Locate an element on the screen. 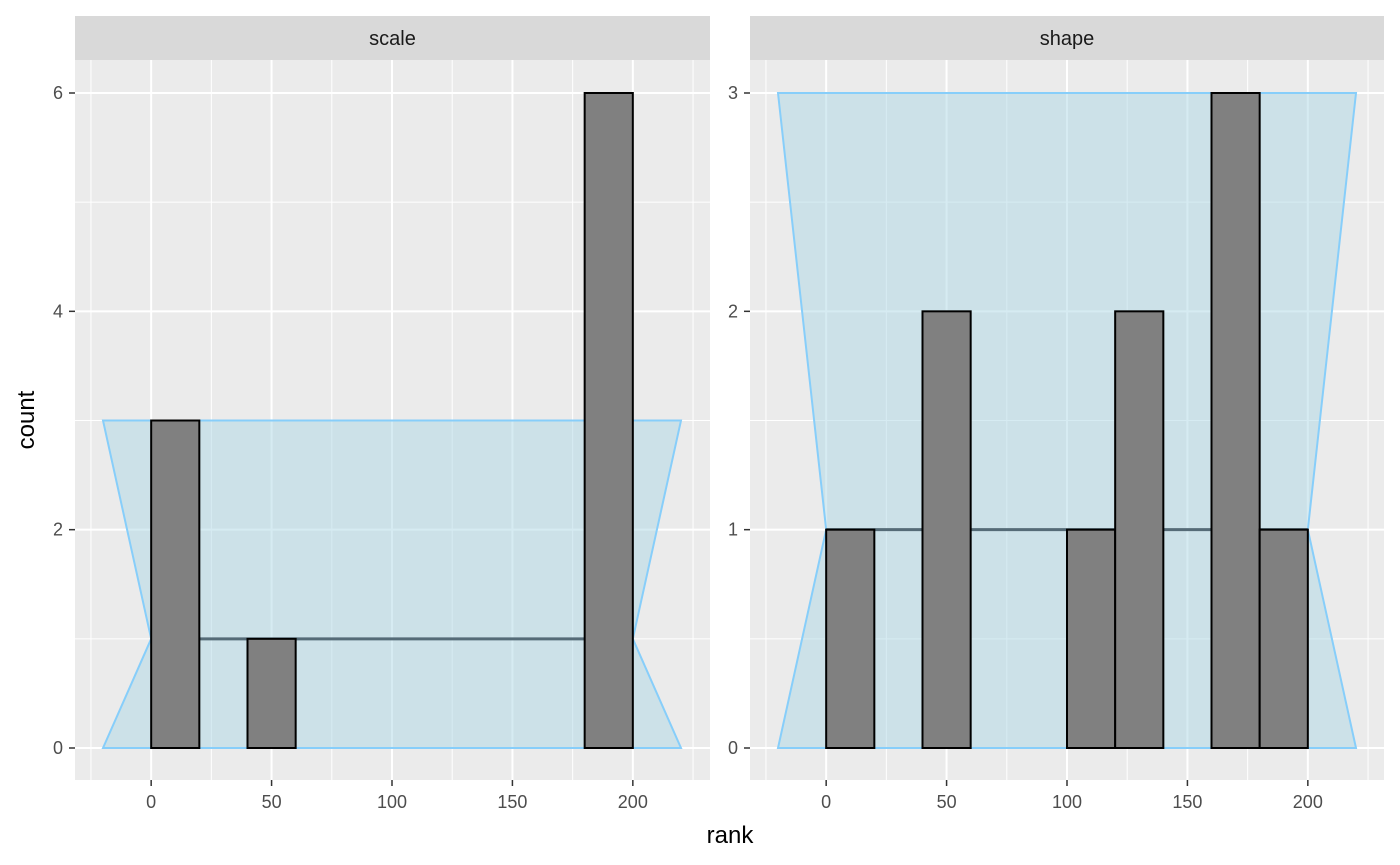  y-tick-label: 4 is located at coordinates (58, 311).